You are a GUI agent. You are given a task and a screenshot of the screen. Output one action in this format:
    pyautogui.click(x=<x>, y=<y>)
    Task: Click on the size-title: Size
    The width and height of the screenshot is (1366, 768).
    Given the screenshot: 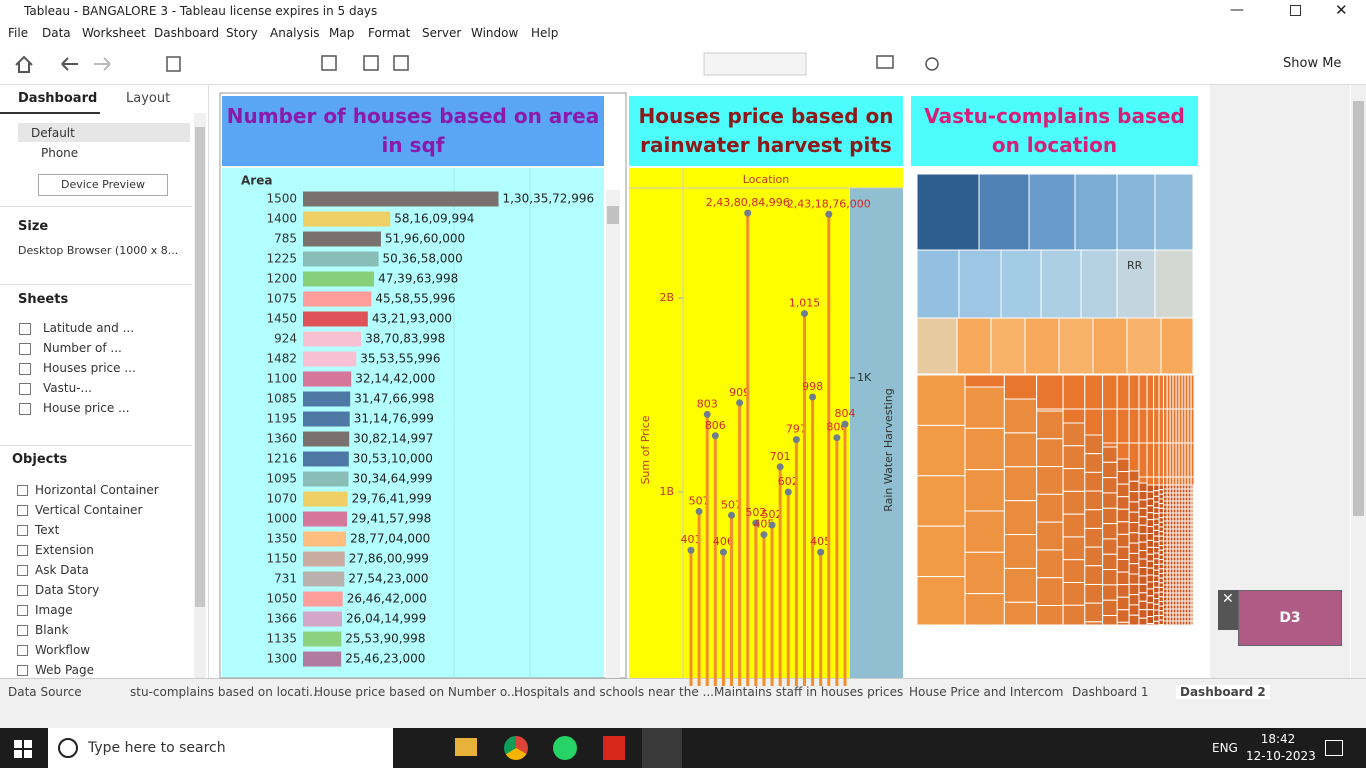 What is the action you would take?
    pyautogui.click(x=33, y=226)
    